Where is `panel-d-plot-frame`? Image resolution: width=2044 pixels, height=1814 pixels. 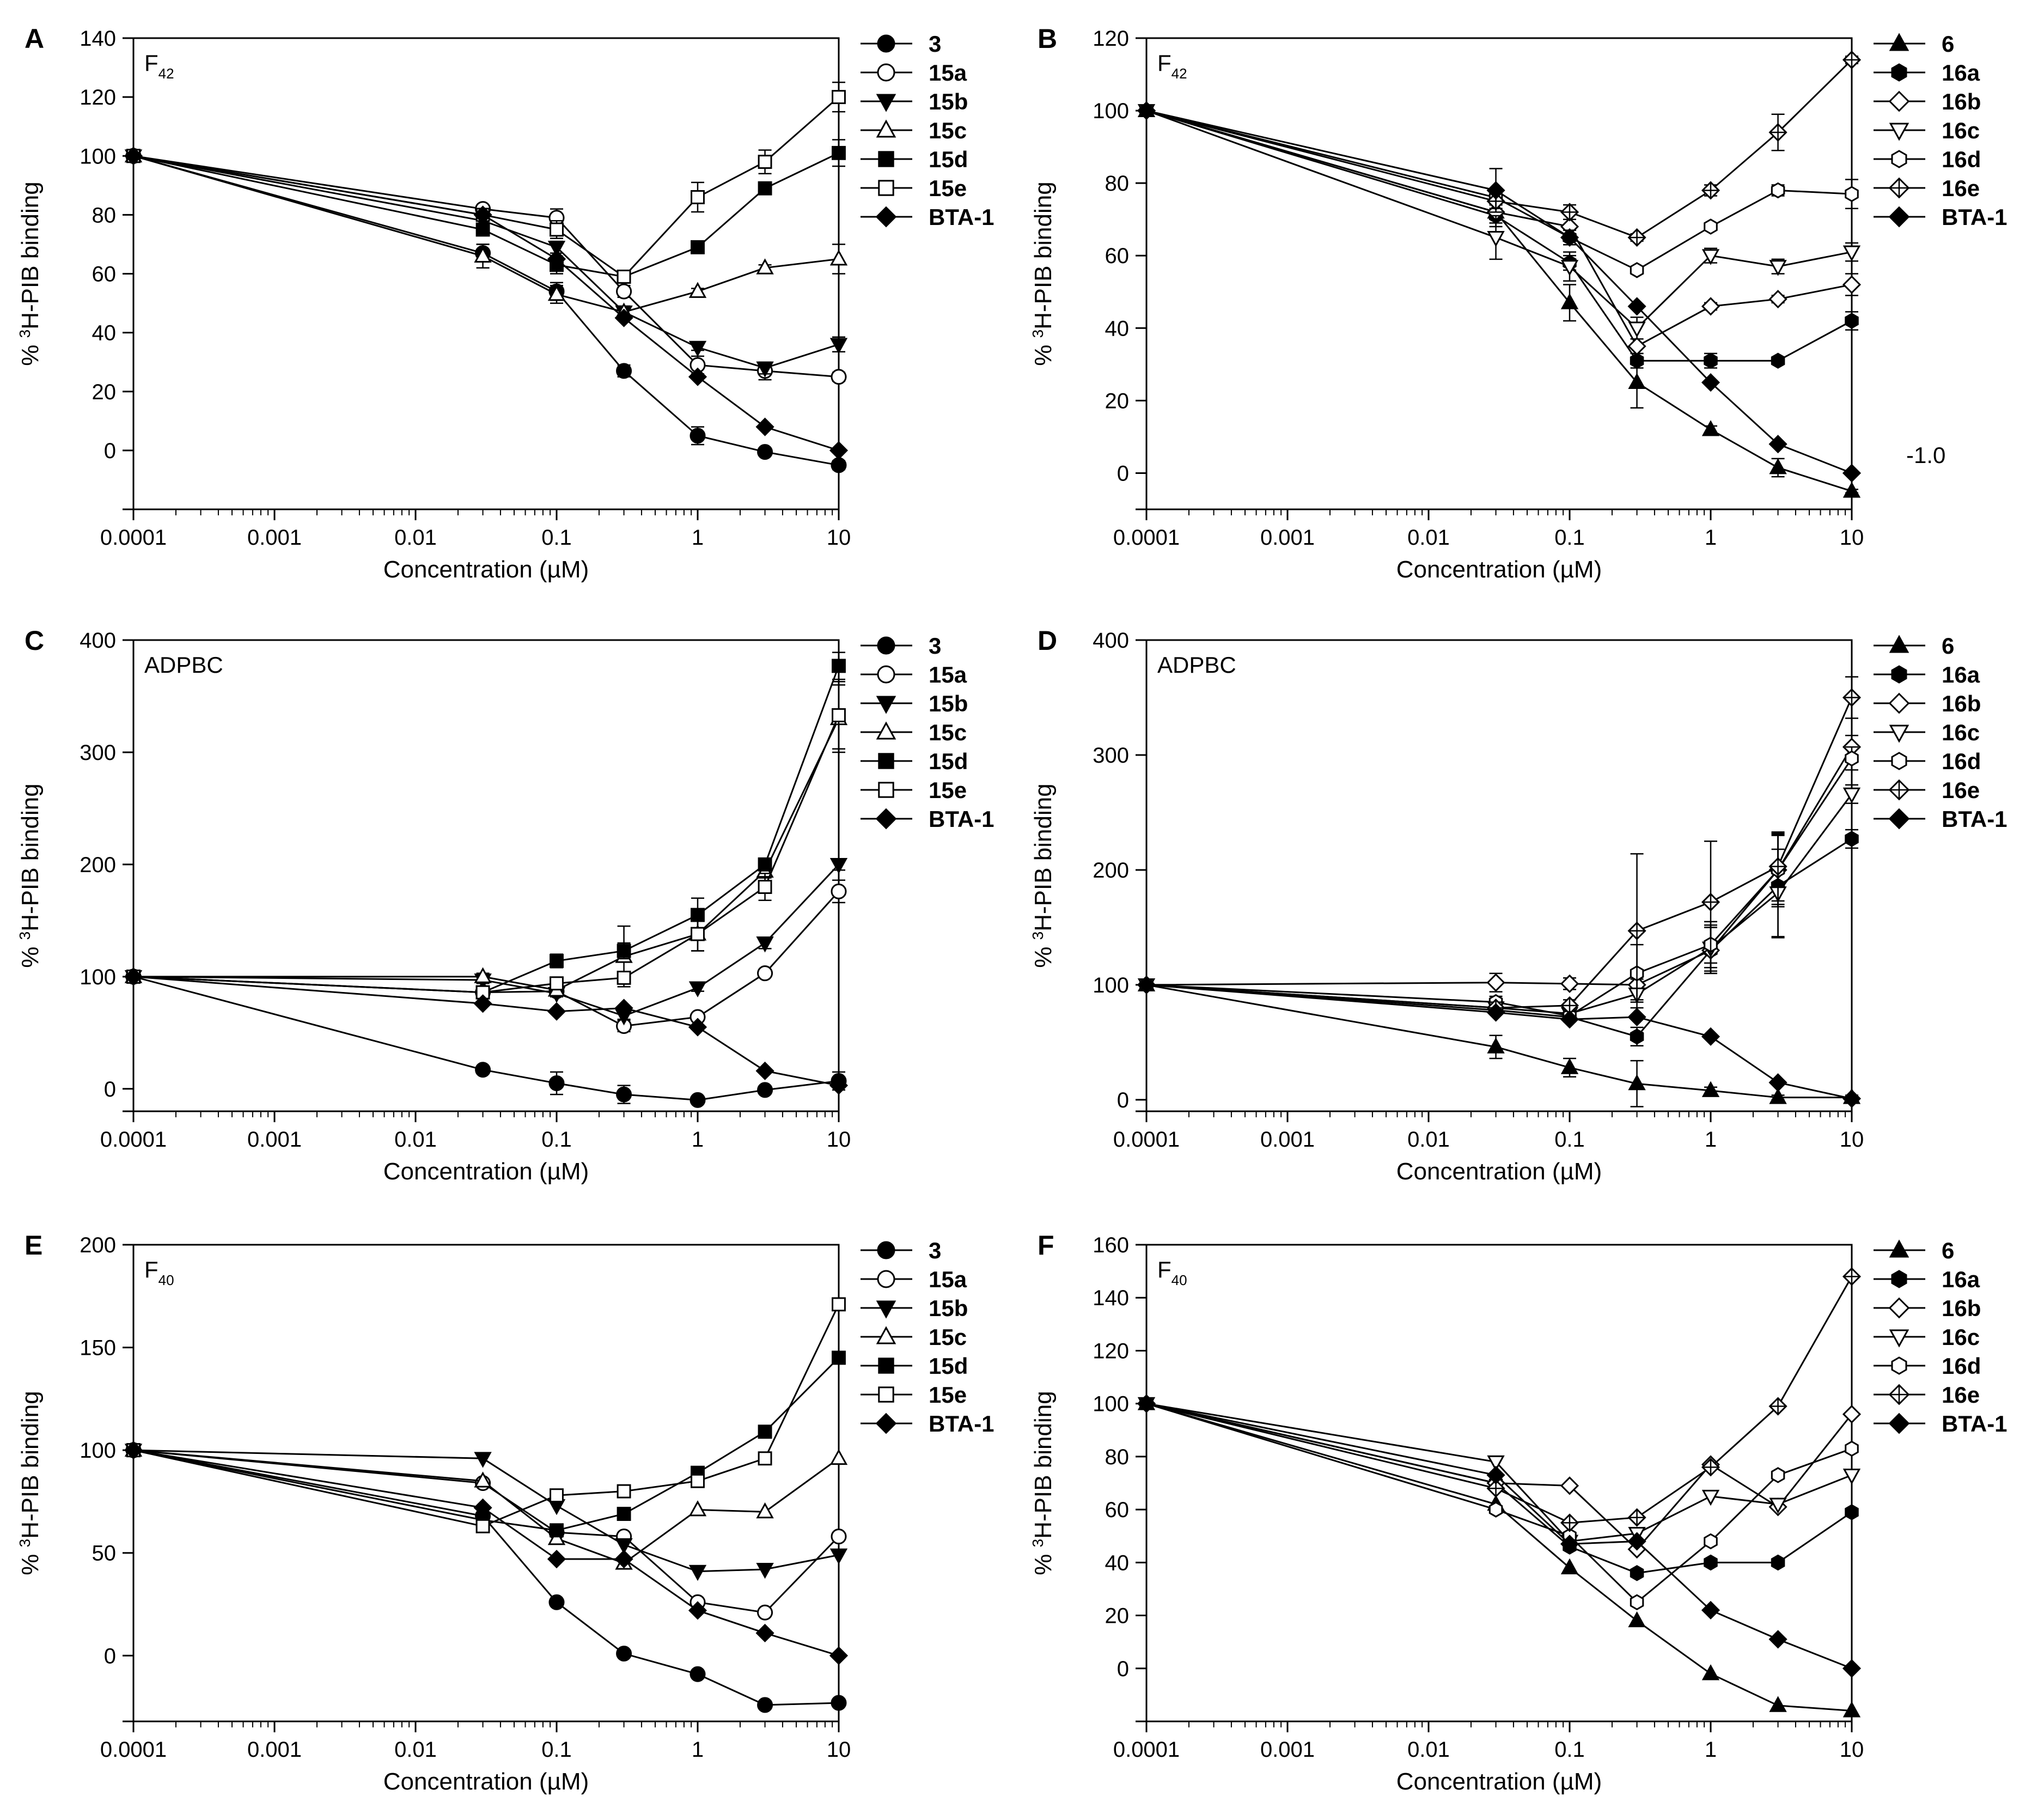
panel-d-plot-frame is located at coordinates (1499, 875).